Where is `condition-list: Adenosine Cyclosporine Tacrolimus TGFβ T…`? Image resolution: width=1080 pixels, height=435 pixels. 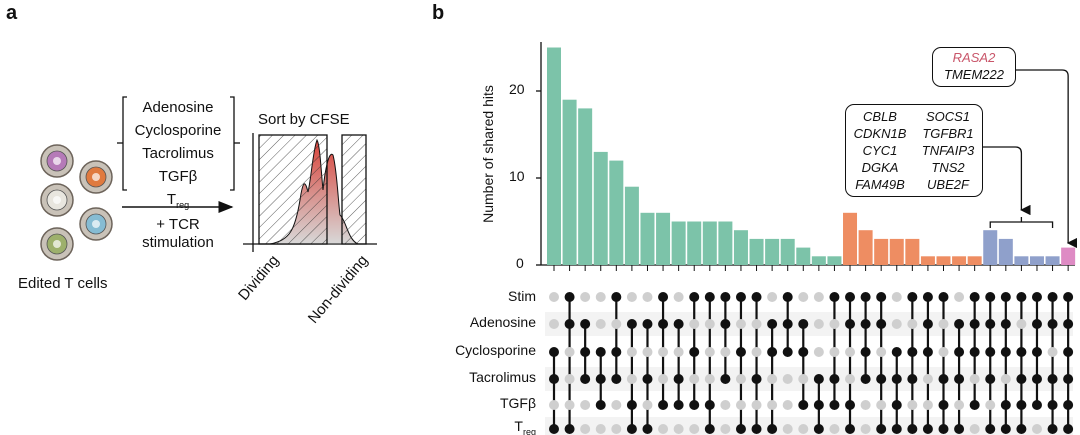 condition-list: Adenosine Cyclosporine Tacrolimus TGFβ T… is located at coordinates (178, 156).